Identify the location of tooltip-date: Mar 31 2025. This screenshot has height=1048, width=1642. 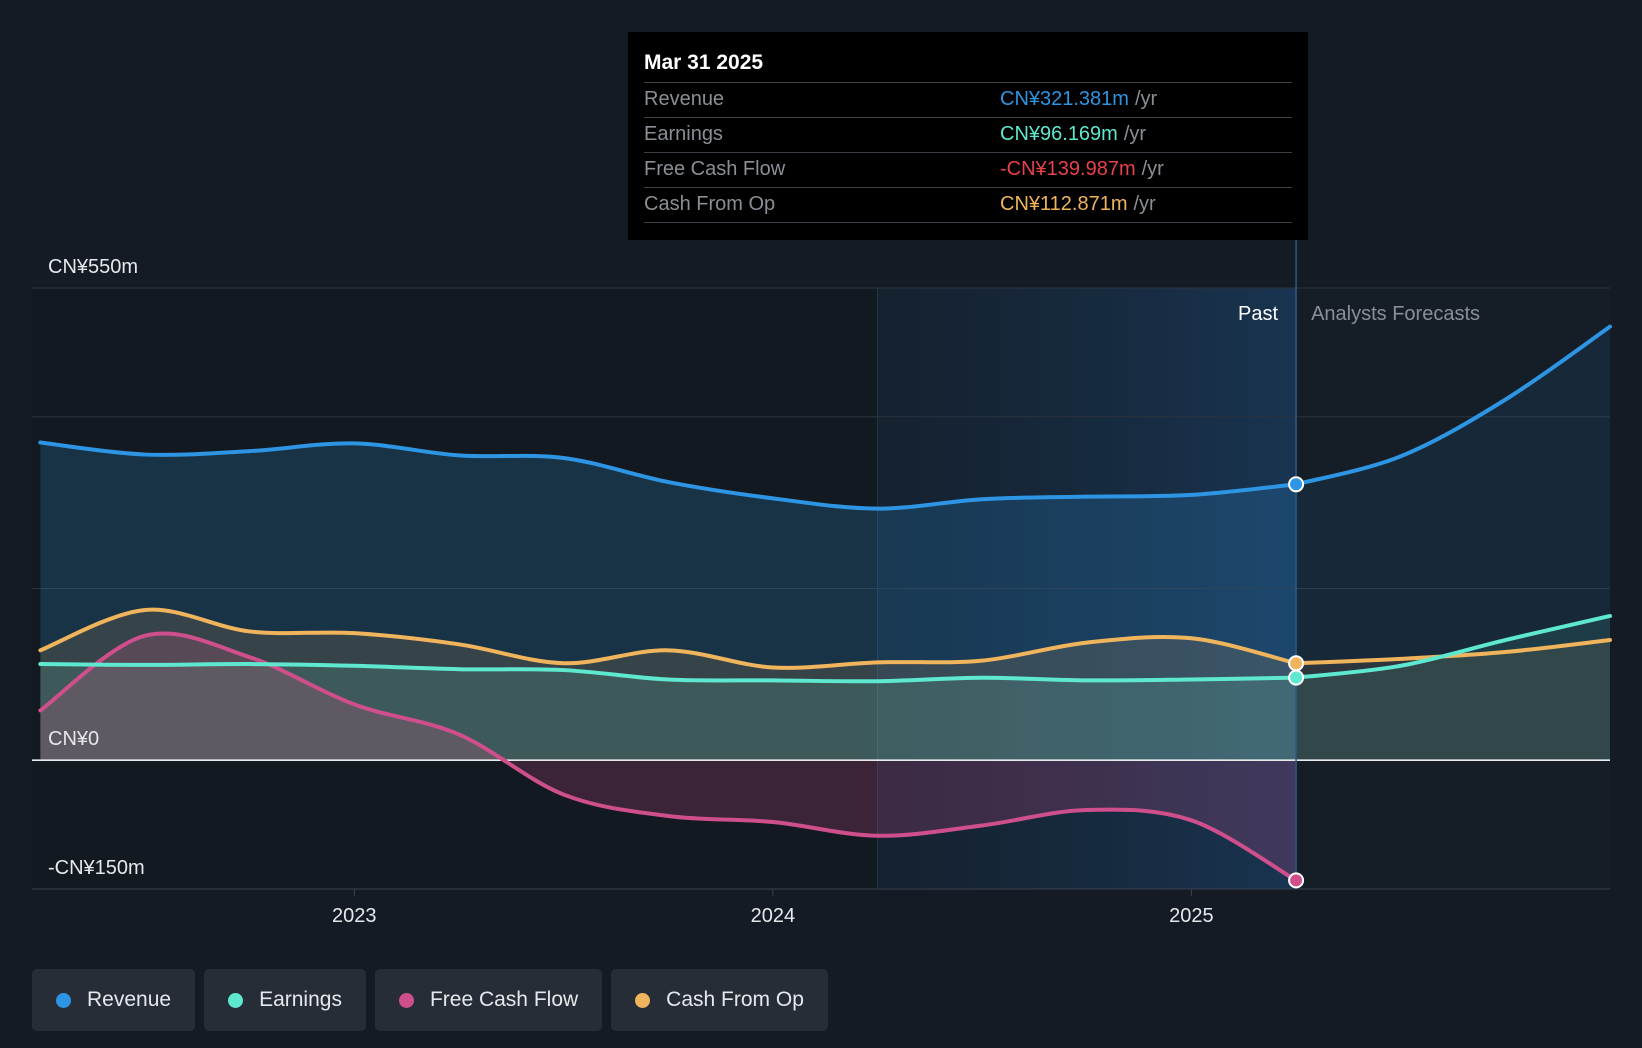
(968, 64).